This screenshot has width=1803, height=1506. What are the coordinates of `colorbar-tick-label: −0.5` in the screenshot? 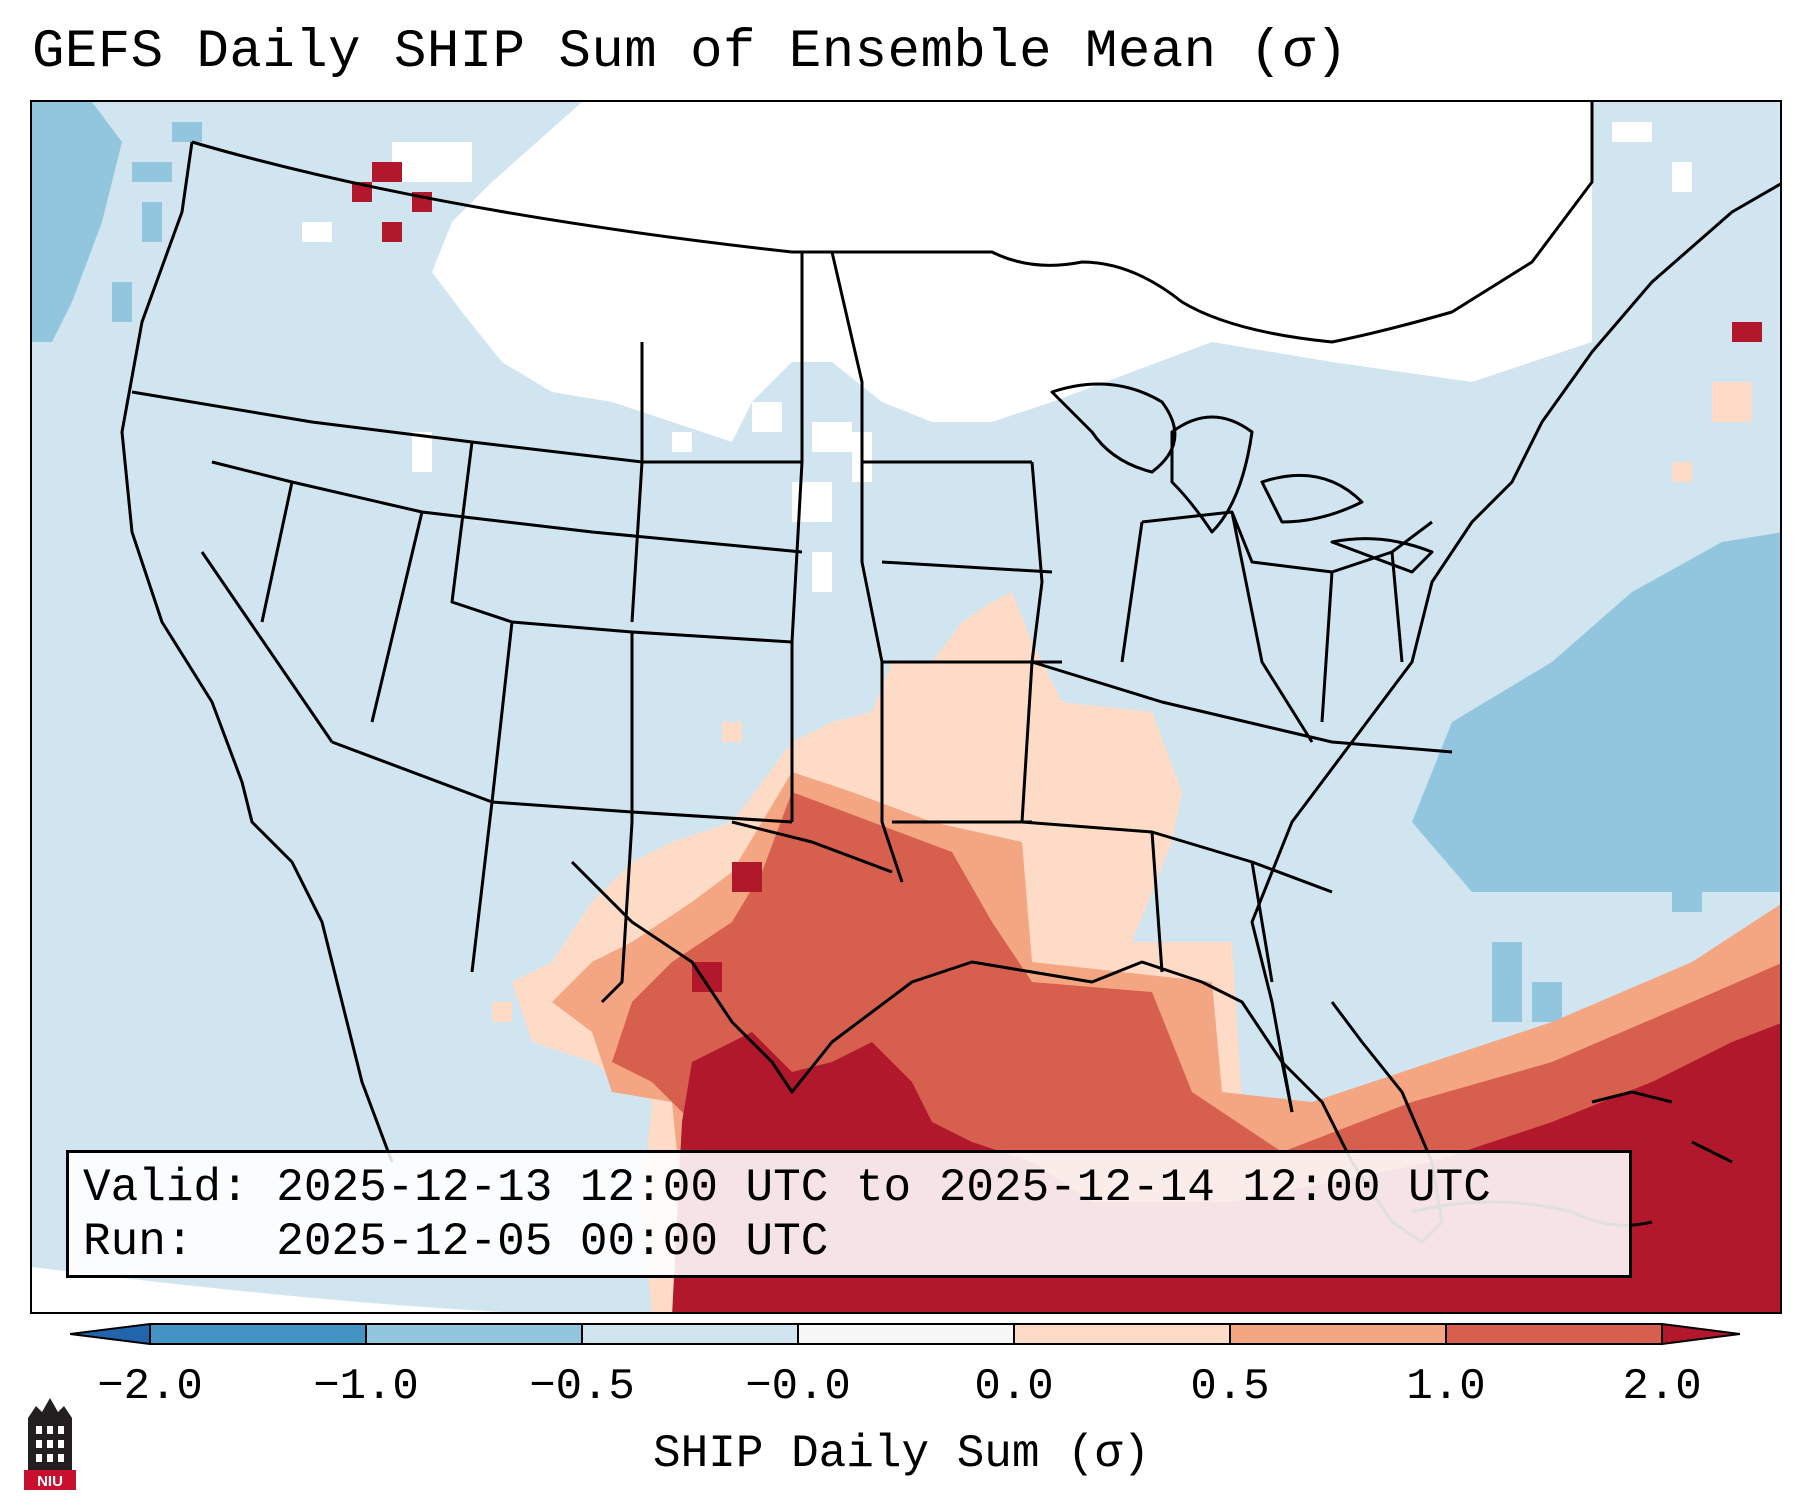 It's located at (582, 1387).